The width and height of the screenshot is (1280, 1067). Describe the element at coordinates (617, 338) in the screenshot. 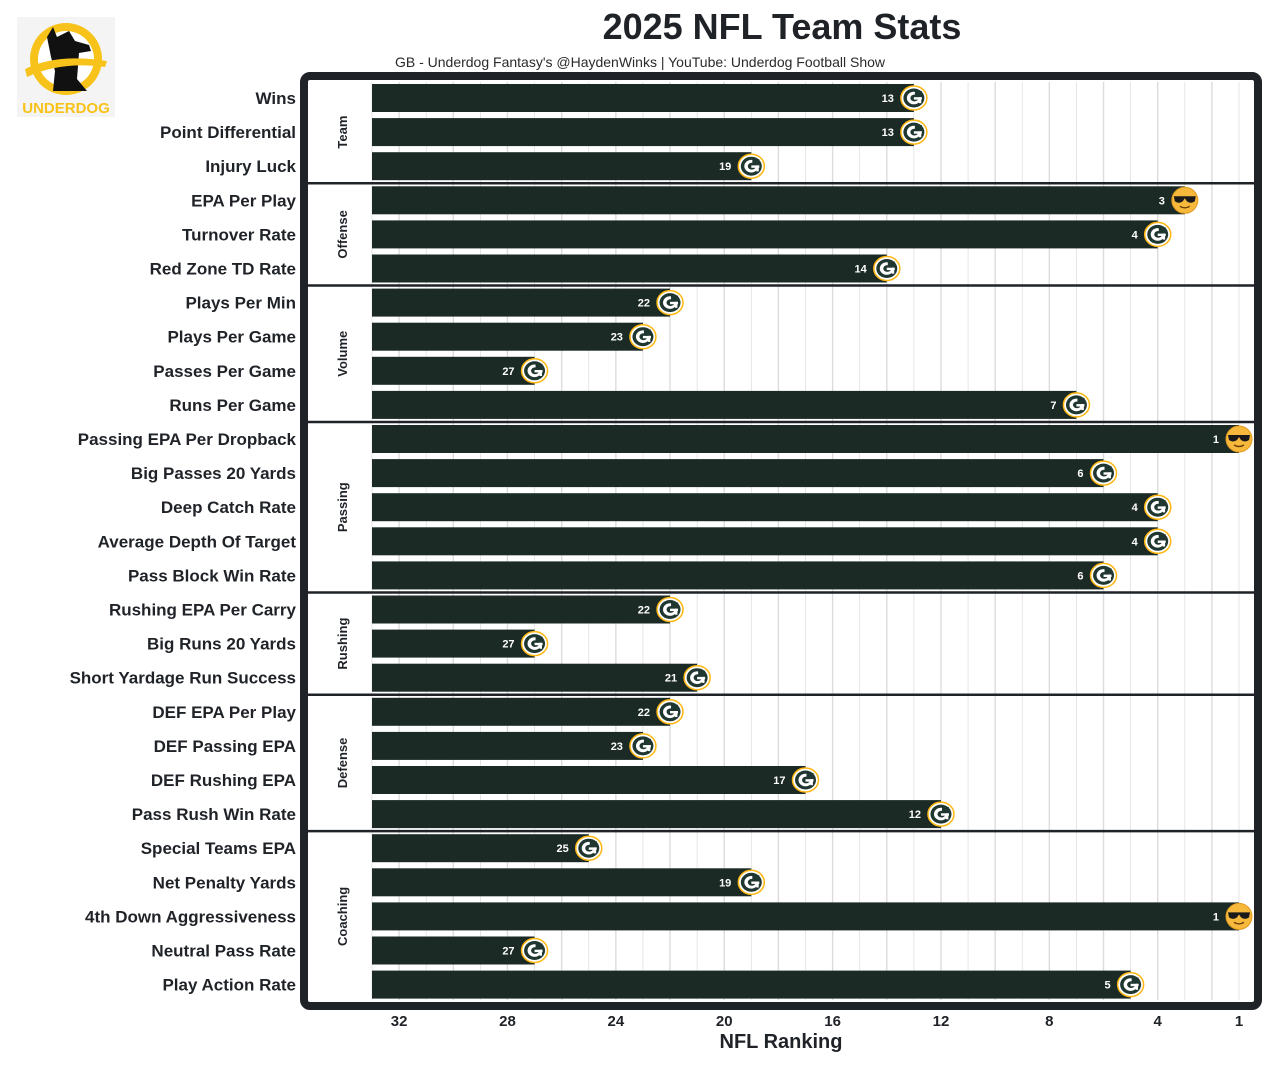

I see `data-label: 23` at that location.